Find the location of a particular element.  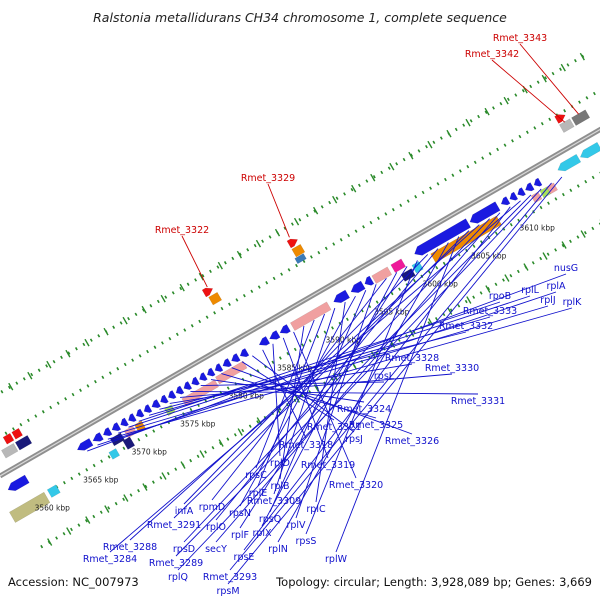

callout-rmet_3331-label: Rmet_3331 is located at coordinates (478, 401).